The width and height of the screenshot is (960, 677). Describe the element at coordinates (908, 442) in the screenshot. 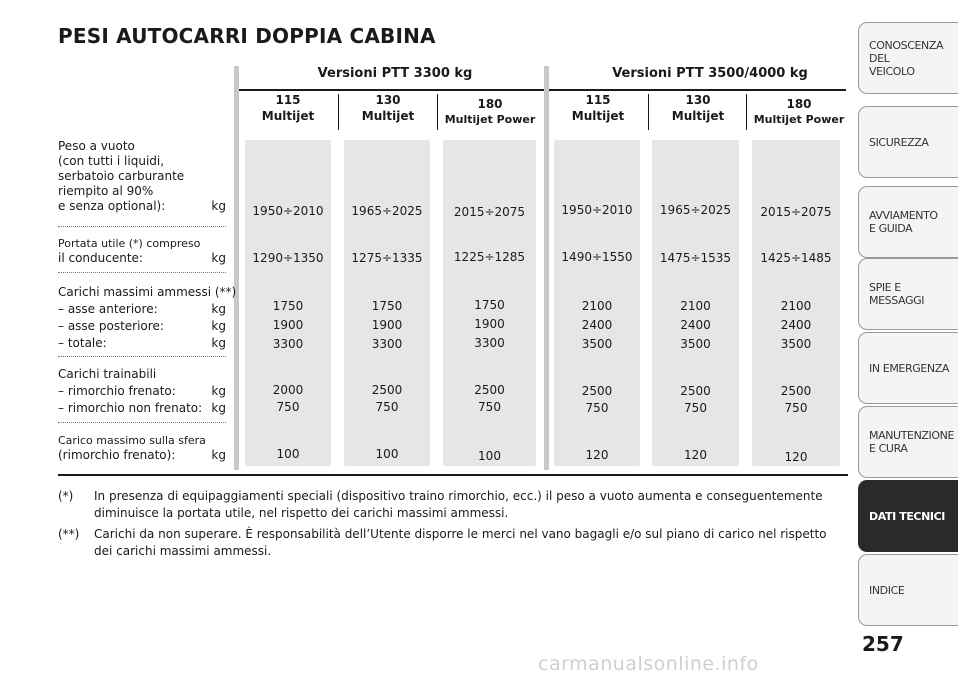

I see `tab-manutenzione: MANUTENZIONE E CURA` at that location.